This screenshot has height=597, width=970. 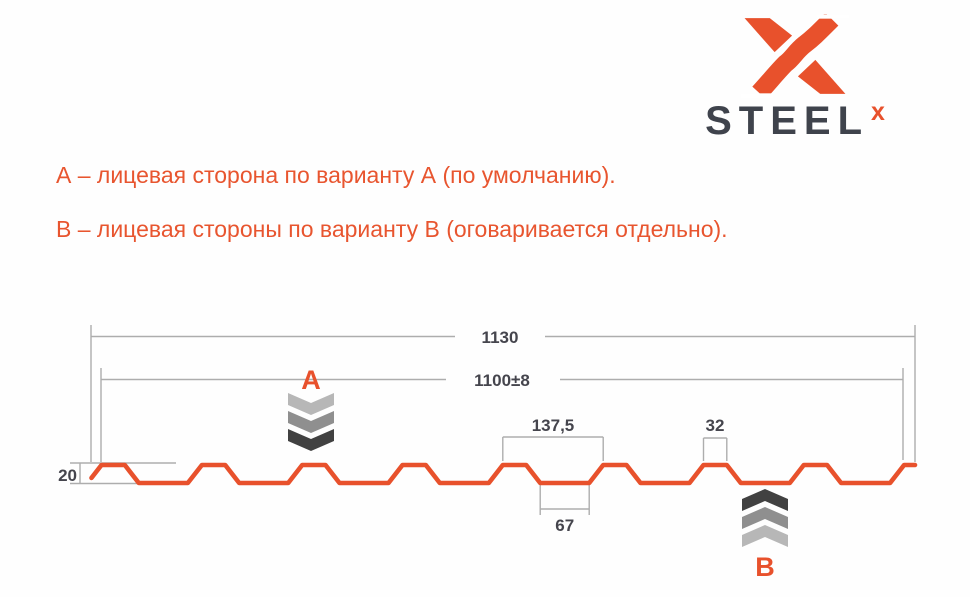 I want to click on steelx-logo-icon, so click(x=795, y=56).